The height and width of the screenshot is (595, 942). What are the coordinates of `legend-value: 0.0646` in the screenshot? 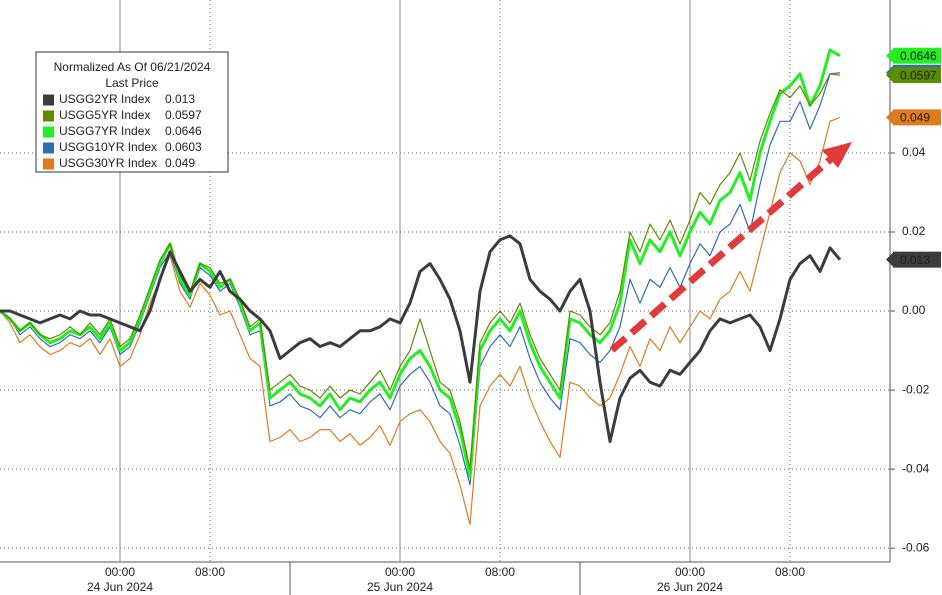 It's located at (183, 131).